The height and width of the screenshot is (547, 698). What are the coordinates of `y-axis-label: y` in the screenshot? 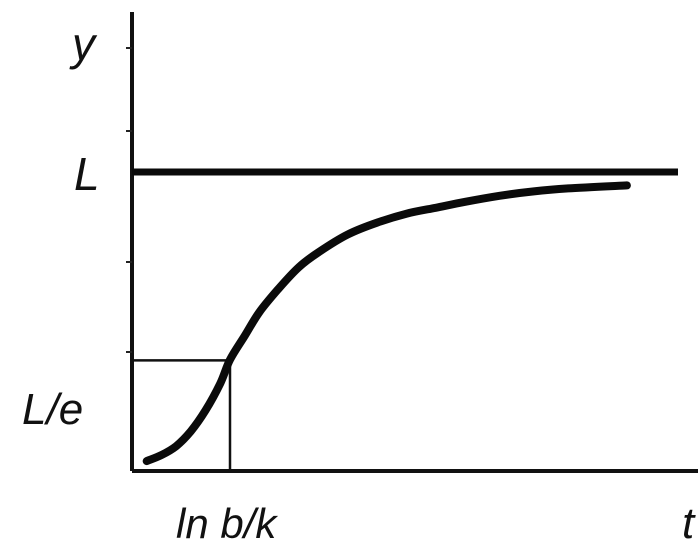 It's located at (83, 44).